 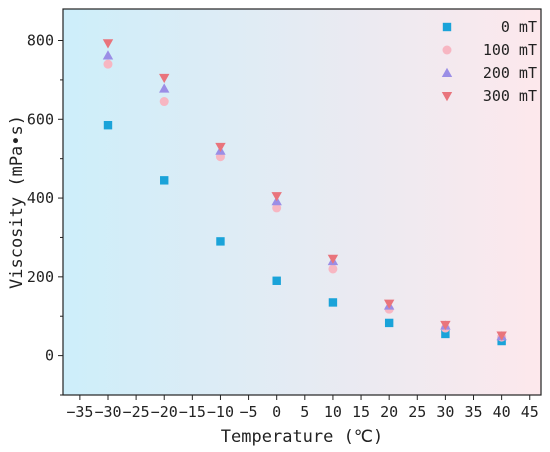 I want to click on x-tick-label: 25, so click(x=417, y=412).